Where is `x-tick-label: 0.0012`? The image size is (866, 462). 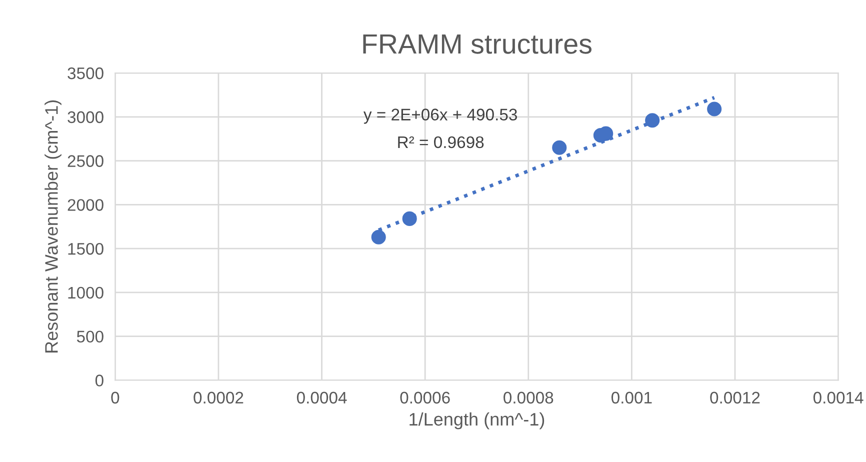 x-tick-label: 0.0012 is located at coordinates (735, 398).